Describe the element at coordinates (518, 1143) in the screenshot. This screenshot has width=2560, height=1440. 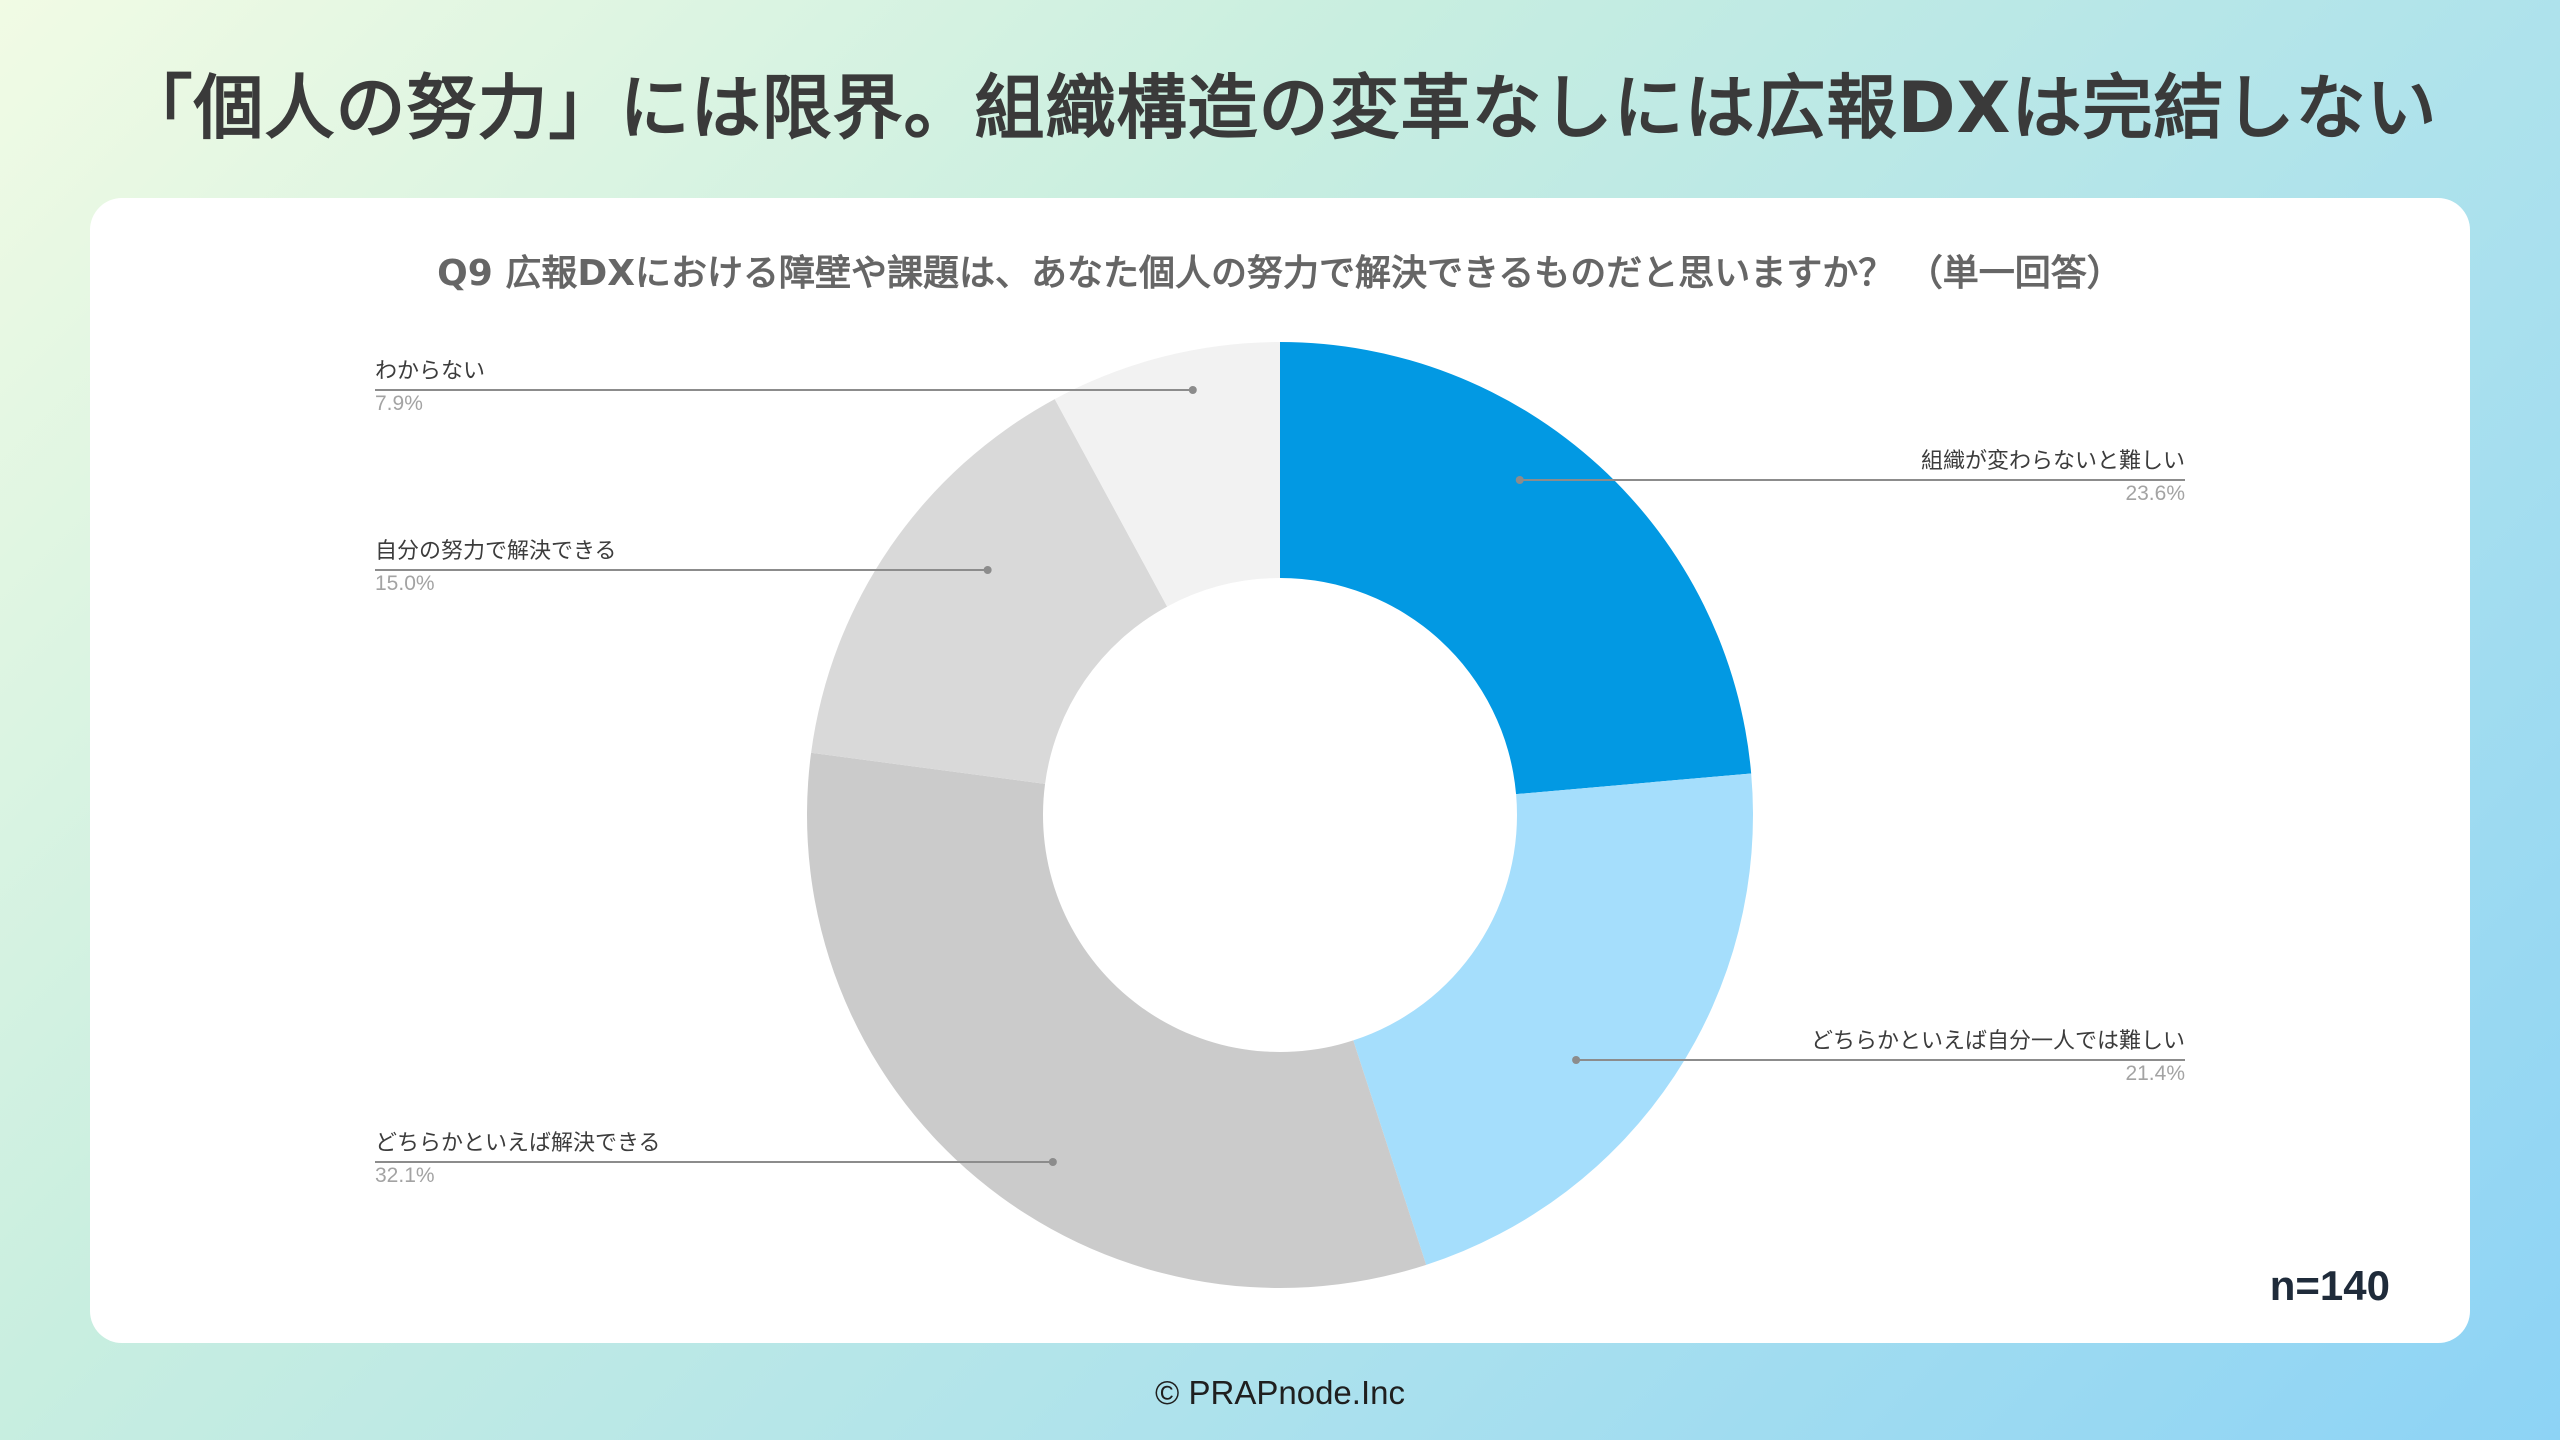
I see `slice-label-3: どちらかといえば解決できる` at that location.